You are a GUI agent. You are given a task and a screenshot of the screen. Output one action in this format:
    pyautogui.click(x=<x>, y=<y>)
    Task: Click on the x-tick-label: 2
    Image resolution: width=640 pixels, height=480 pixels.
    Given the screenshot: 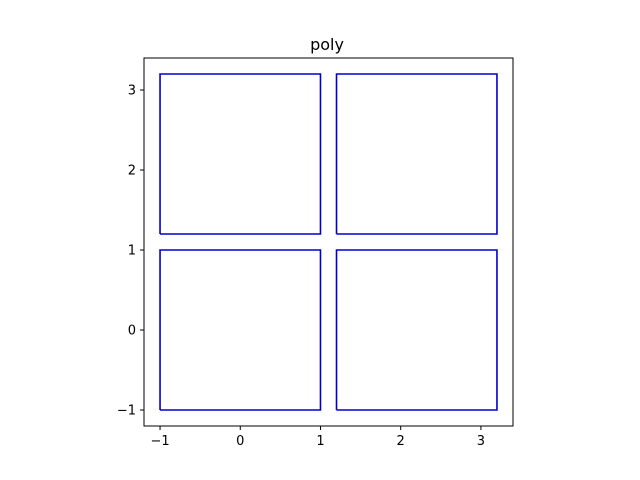 What is the action you would take?
    pyautogui.click(x=401, y=441)
    